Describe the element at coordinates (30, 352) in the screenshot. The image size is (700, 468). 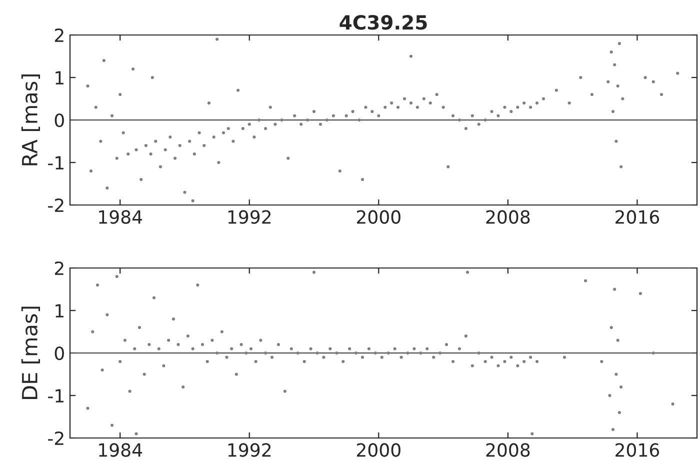
I see `y-axis-title: DE [mas]` at that location.